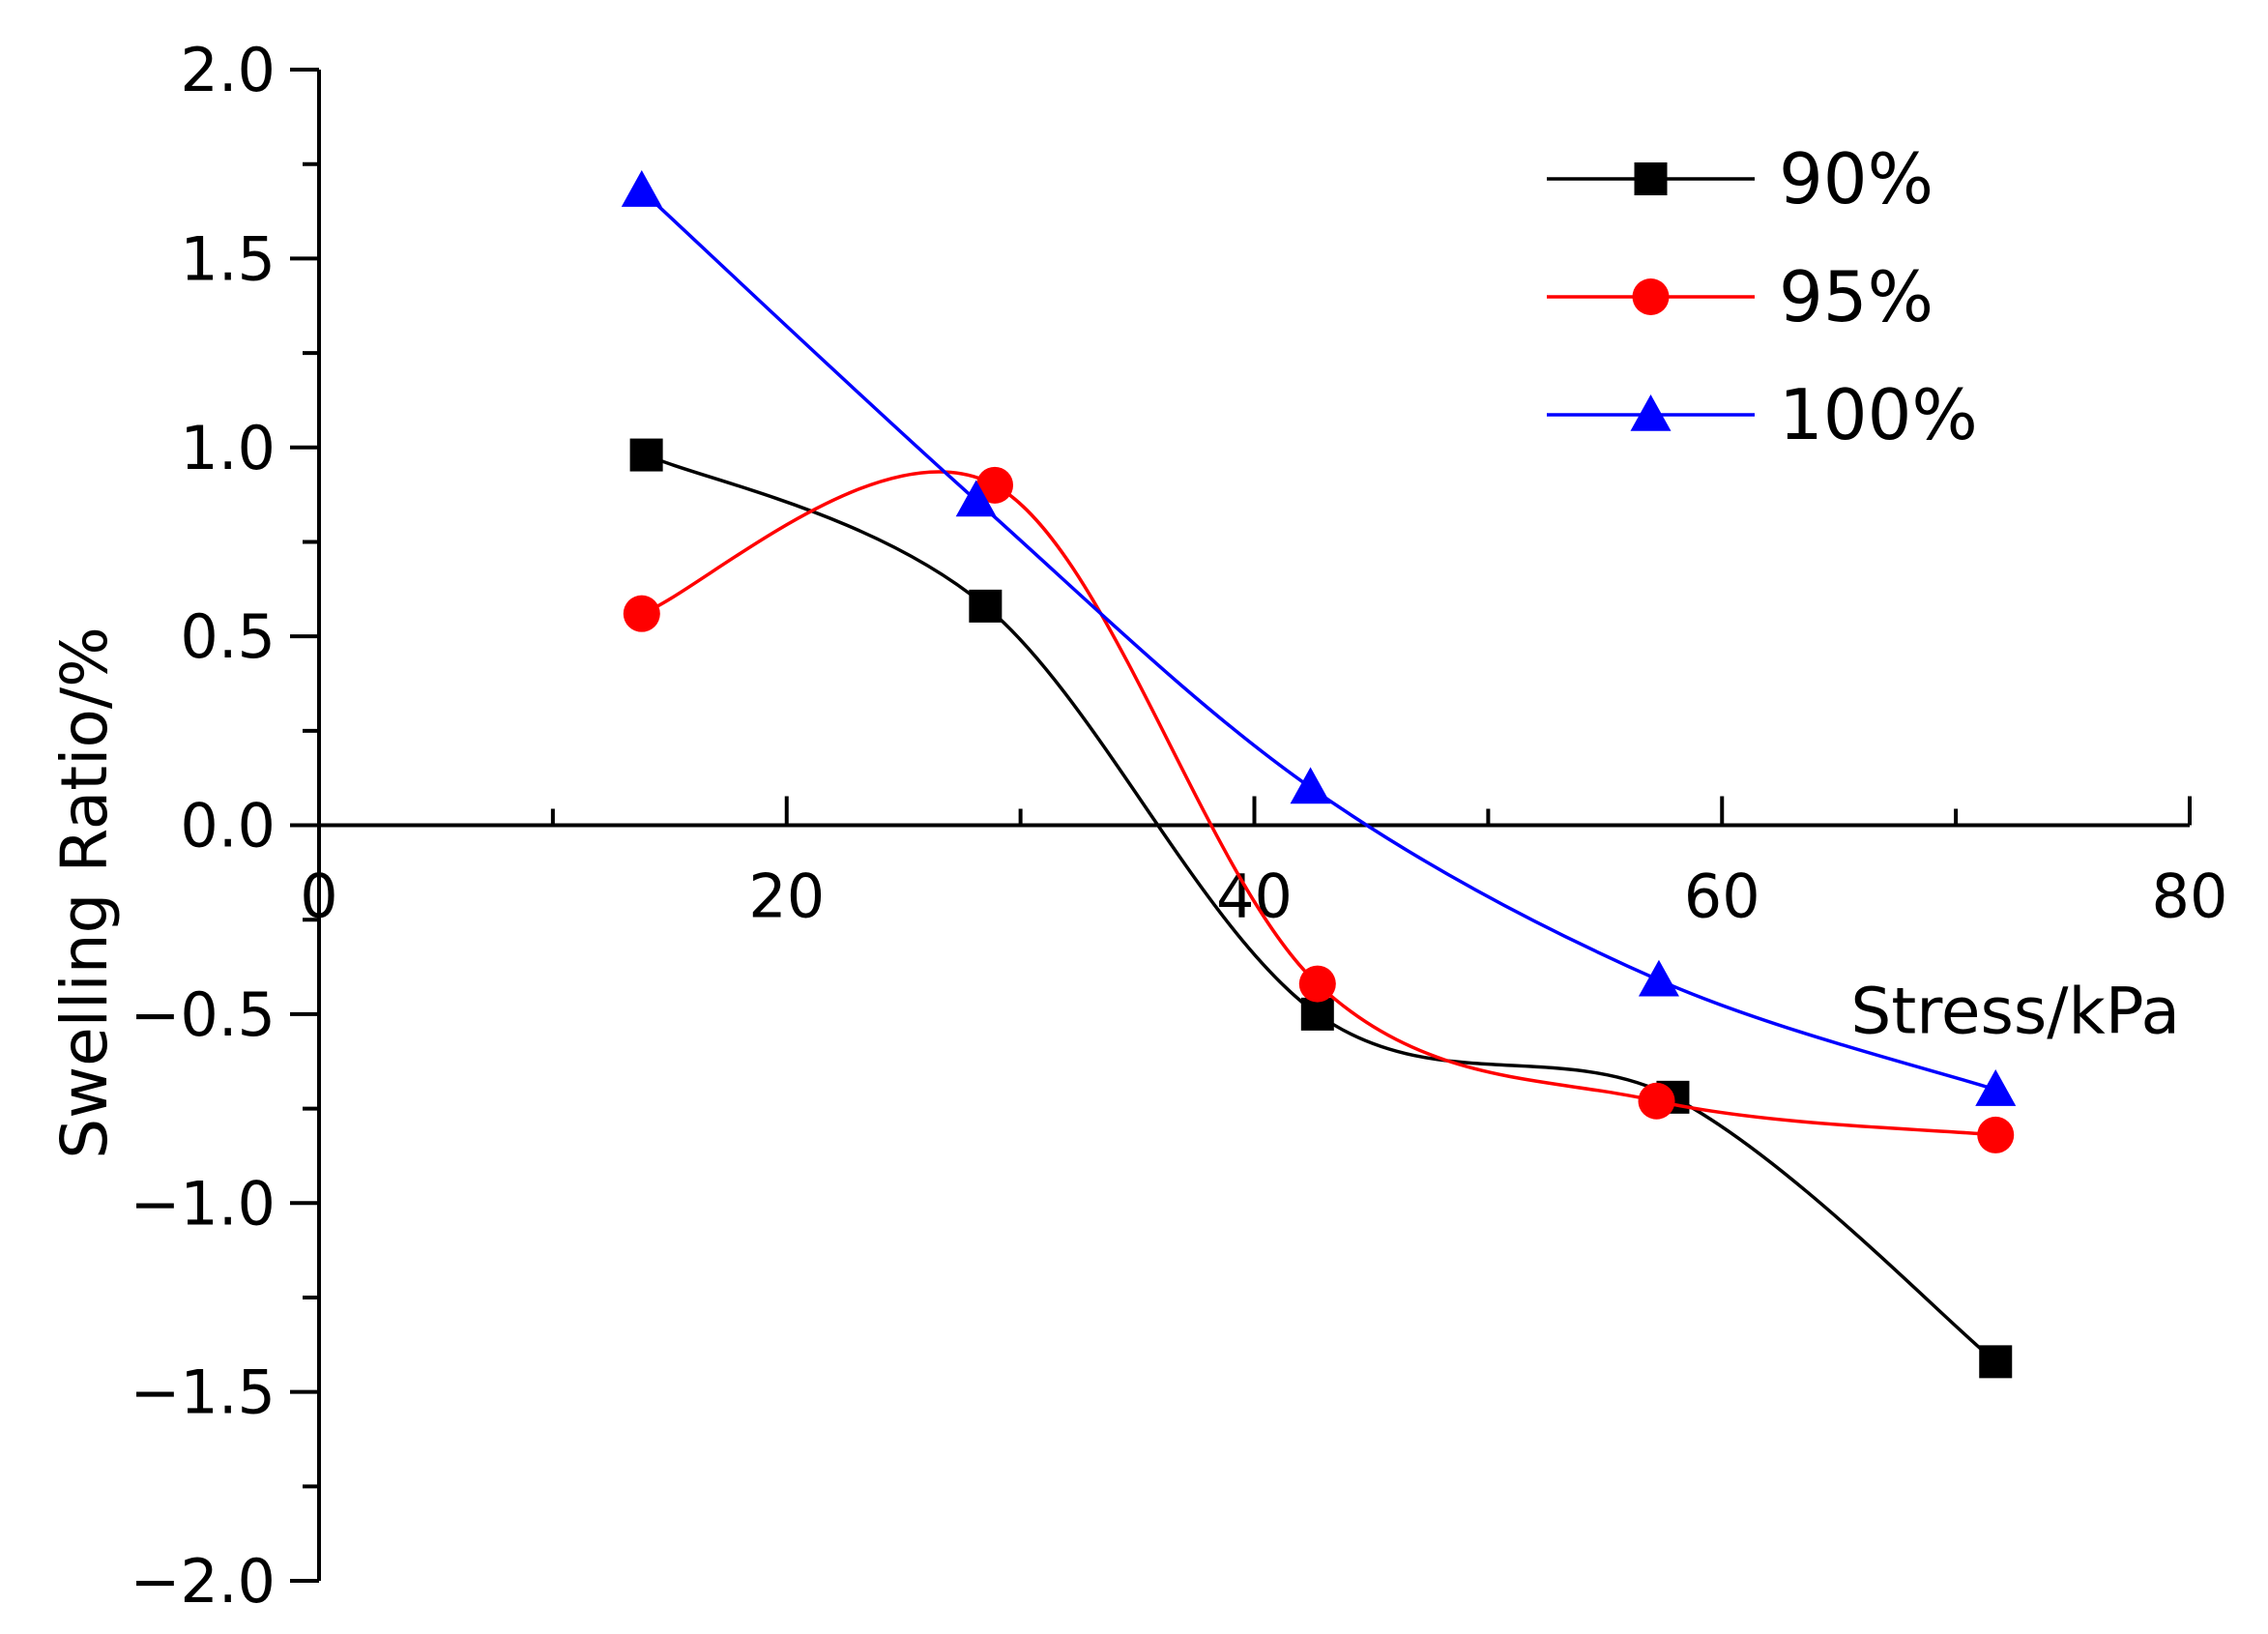  Describe the element at coordinates (203, 1014) in the screenshot. I see `y-tick-label: −0.5` at that location.